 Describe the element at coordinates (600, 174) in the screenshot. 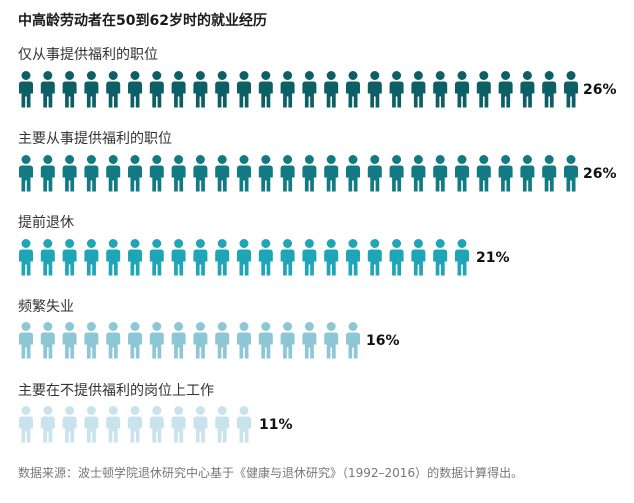

I see `value-label-1: 26%` at that location.